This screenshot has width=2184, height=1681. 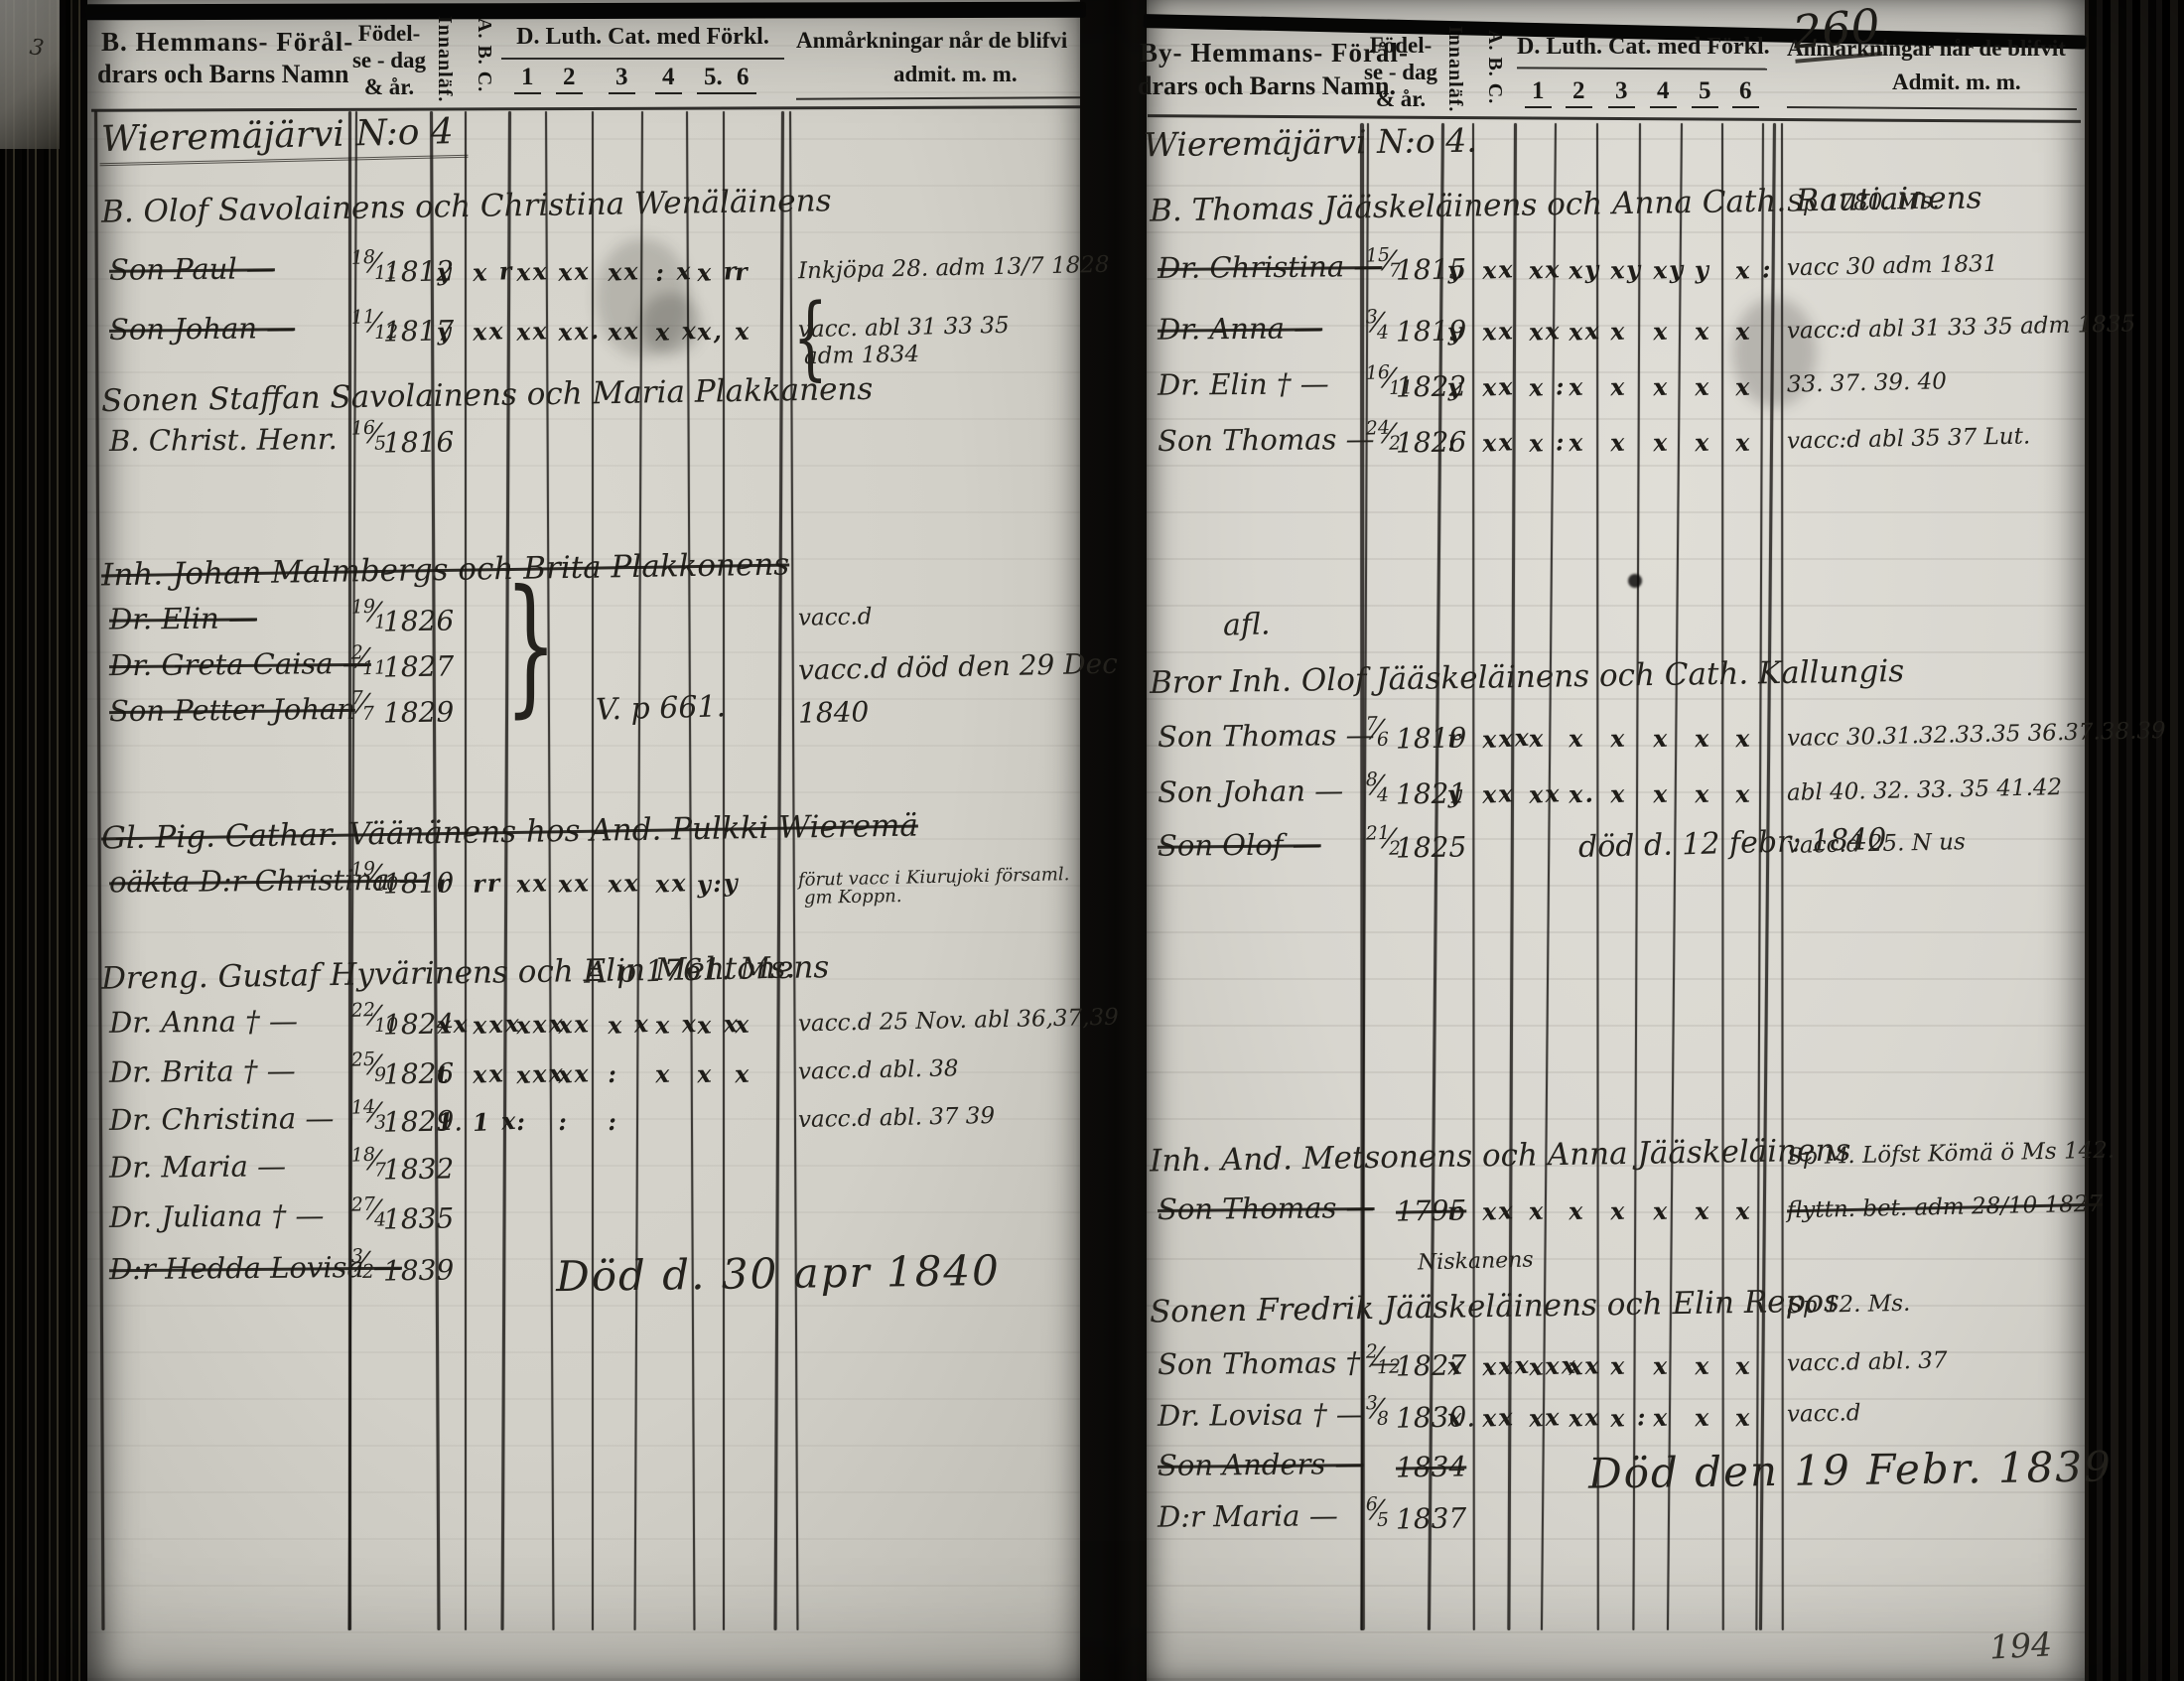 I want to click on left-header-birth-col: Födel- se - dag & år., so click(x=389, y=60).